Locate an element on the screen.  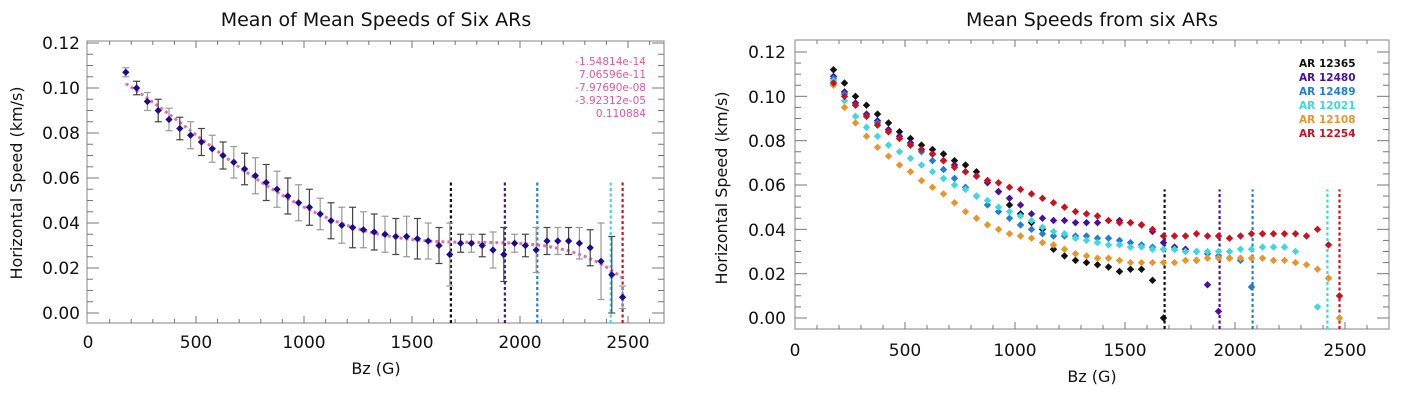
y-tick-label: 0.08 is located at coordinates (61, 134).